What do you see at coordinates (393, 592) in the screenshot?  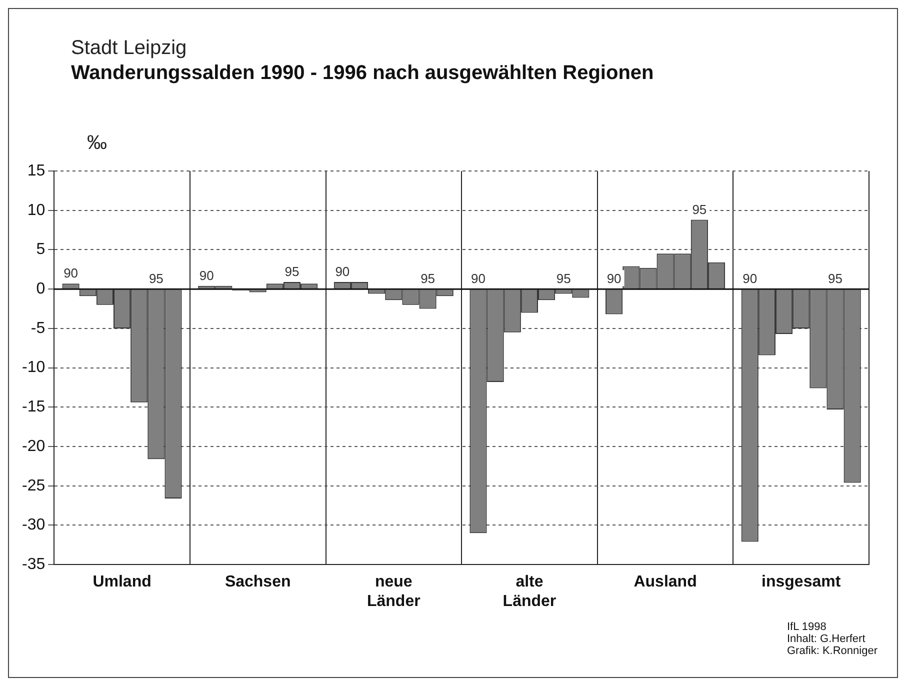 I see `x-tick-label: neue Länder` at bounding box center [393, 592].